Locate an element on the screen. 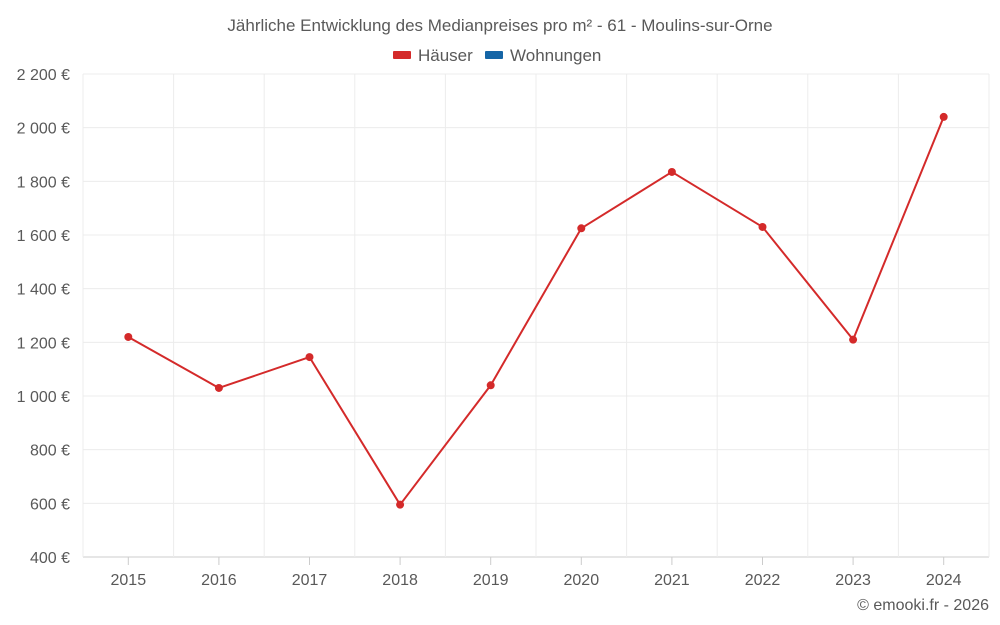 The height and width of the screenshot is (625, 1000). x-tick-label: 2015 is located at coordinates (129, 580).